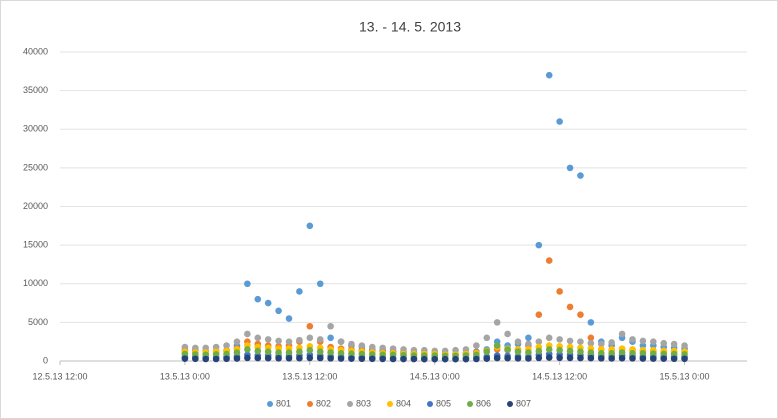  Describe the element at coordinates (35, 206) in the screenshot. I see `y-tick-label: 20000` at that location.